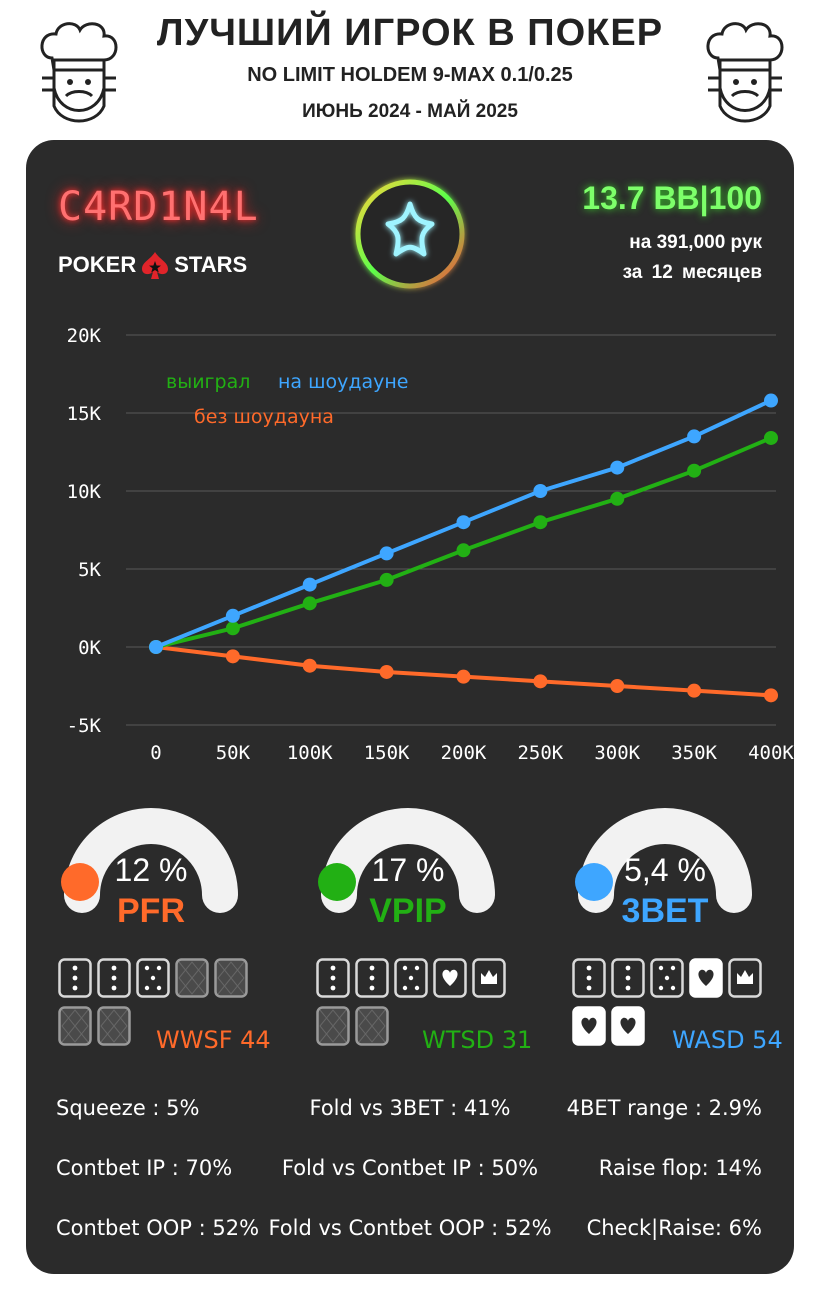  What do you see at coordinates (540, 753) in the screenshot?
I see `x-tick-label: 250K` at bounding box center [540, 753].